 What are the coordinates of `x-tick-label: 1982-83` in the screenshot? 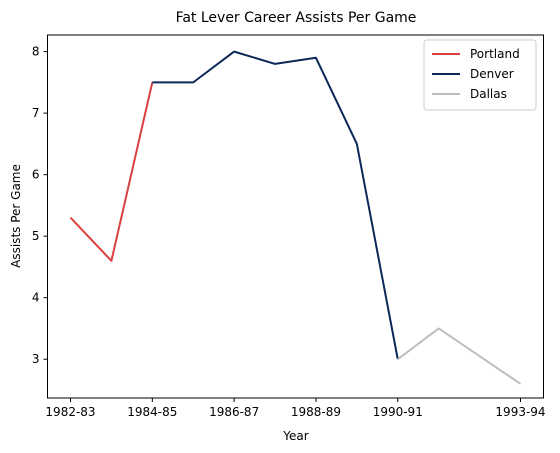 It's located at (70, 412).